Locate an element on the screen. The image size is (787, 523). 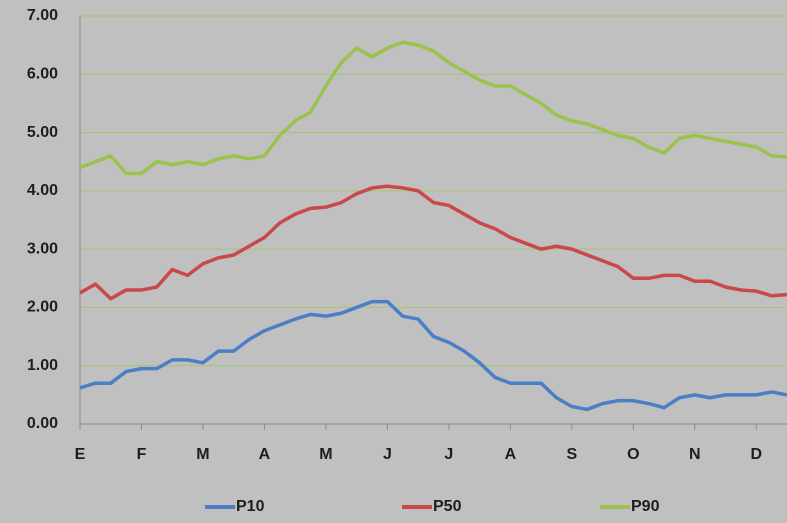
y-tick-label: 2.00 is located at coordinates (42, 307).